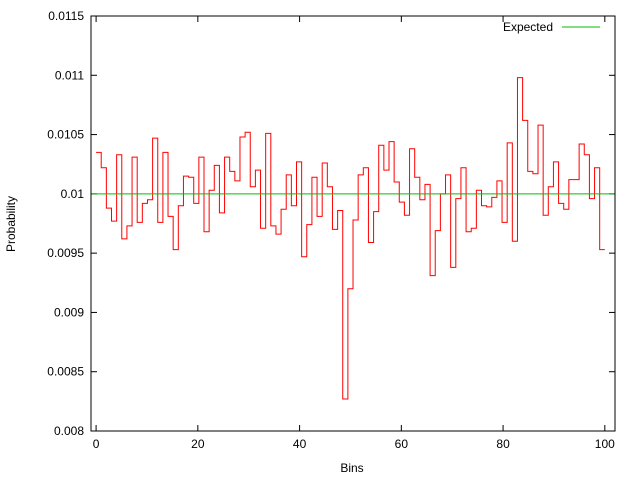 Image resolution: width=640 pixels, height=480 pixels. What do you see at coordinates (300, 444) in the screenshot?
I see `x-tick-label: 40` at bounding box center [300, 444].